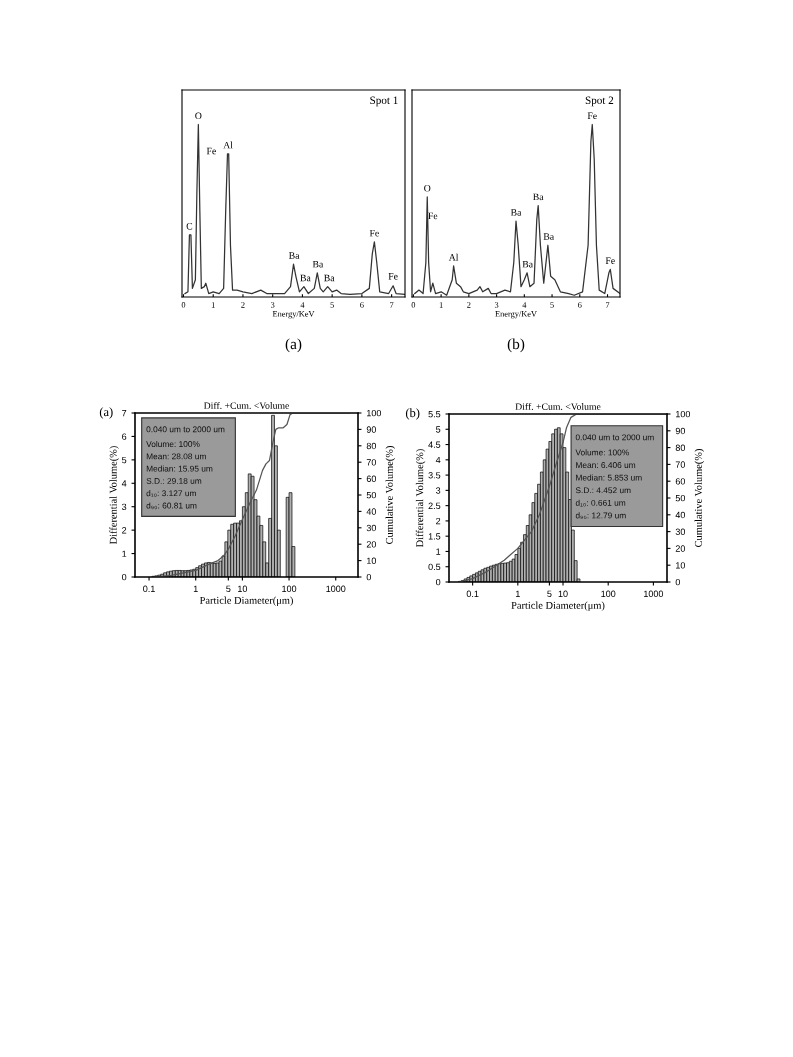 The width and height of the screenshot is (793, 1057). I want to click on y2-tick-label: 40, so click(680, 515).